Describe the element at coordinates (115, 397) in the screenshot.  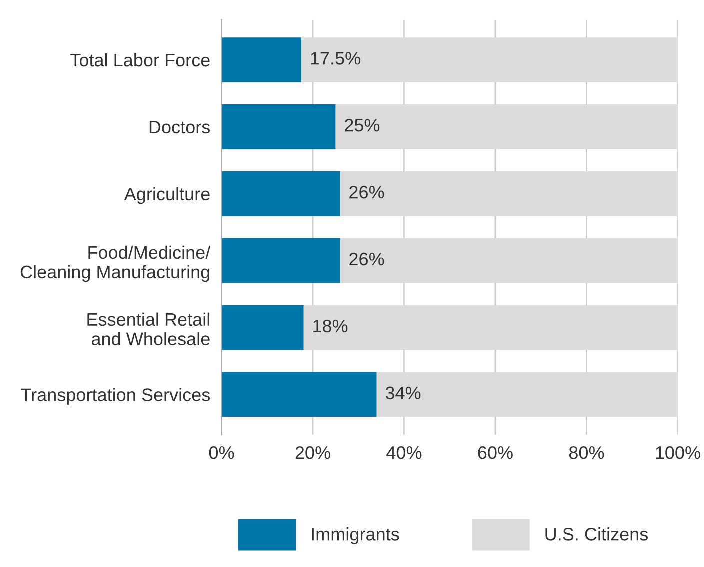
I see `y-tick-label: Transportation Services` at that location.